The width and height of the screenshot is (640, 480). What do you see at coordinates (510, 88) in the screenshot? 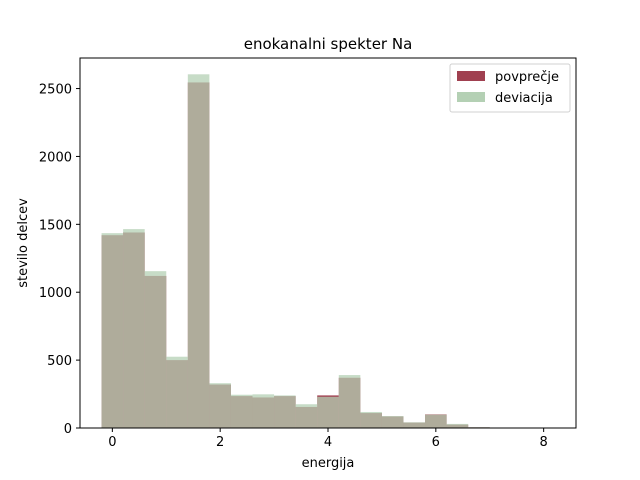
I see `legend: povprečje deviacija` at bounding box center [510, 88].